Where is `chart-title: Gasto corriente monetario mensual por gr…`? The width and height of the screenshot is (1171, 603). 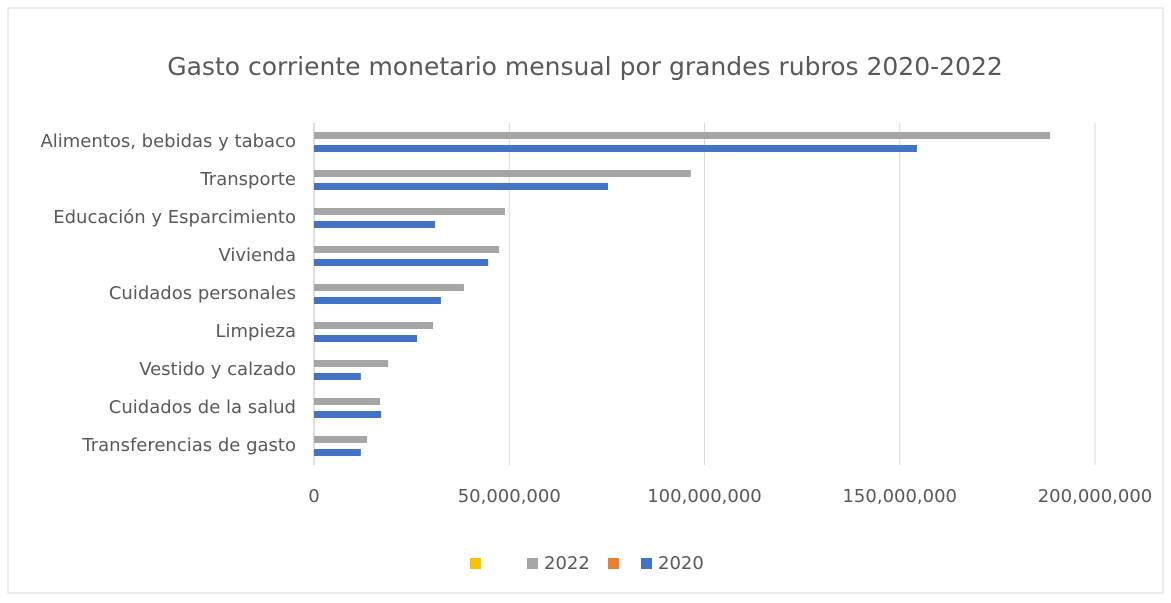
chart-title: Gasto corriente monetario mensual por gr… is located at coordinates (585, 66).